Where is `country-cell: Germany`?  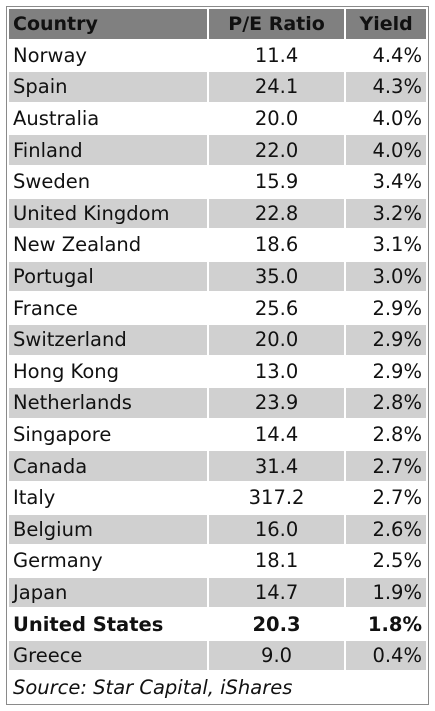
country-cell: Germany is located at coordinates (108, 561).